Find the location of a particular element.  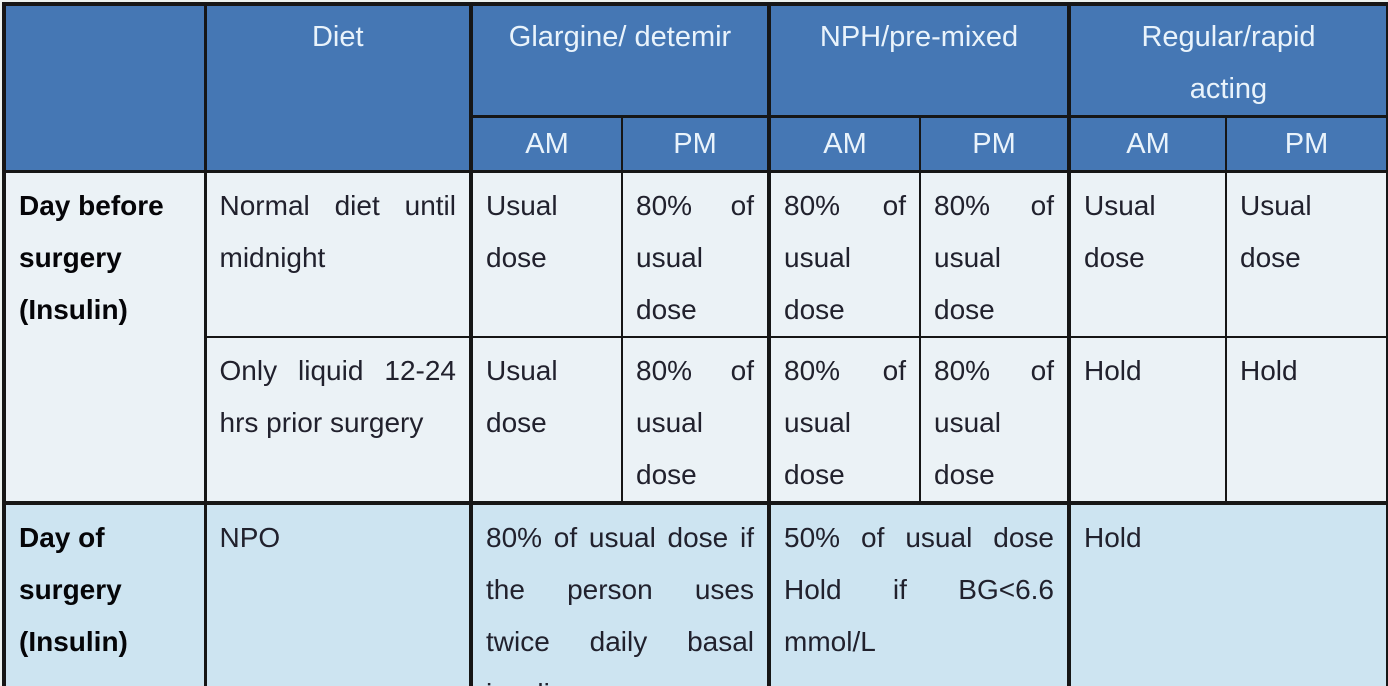

col-header-glargine-detemir: Glargine/ detemir is located at coordinates (619, 60).